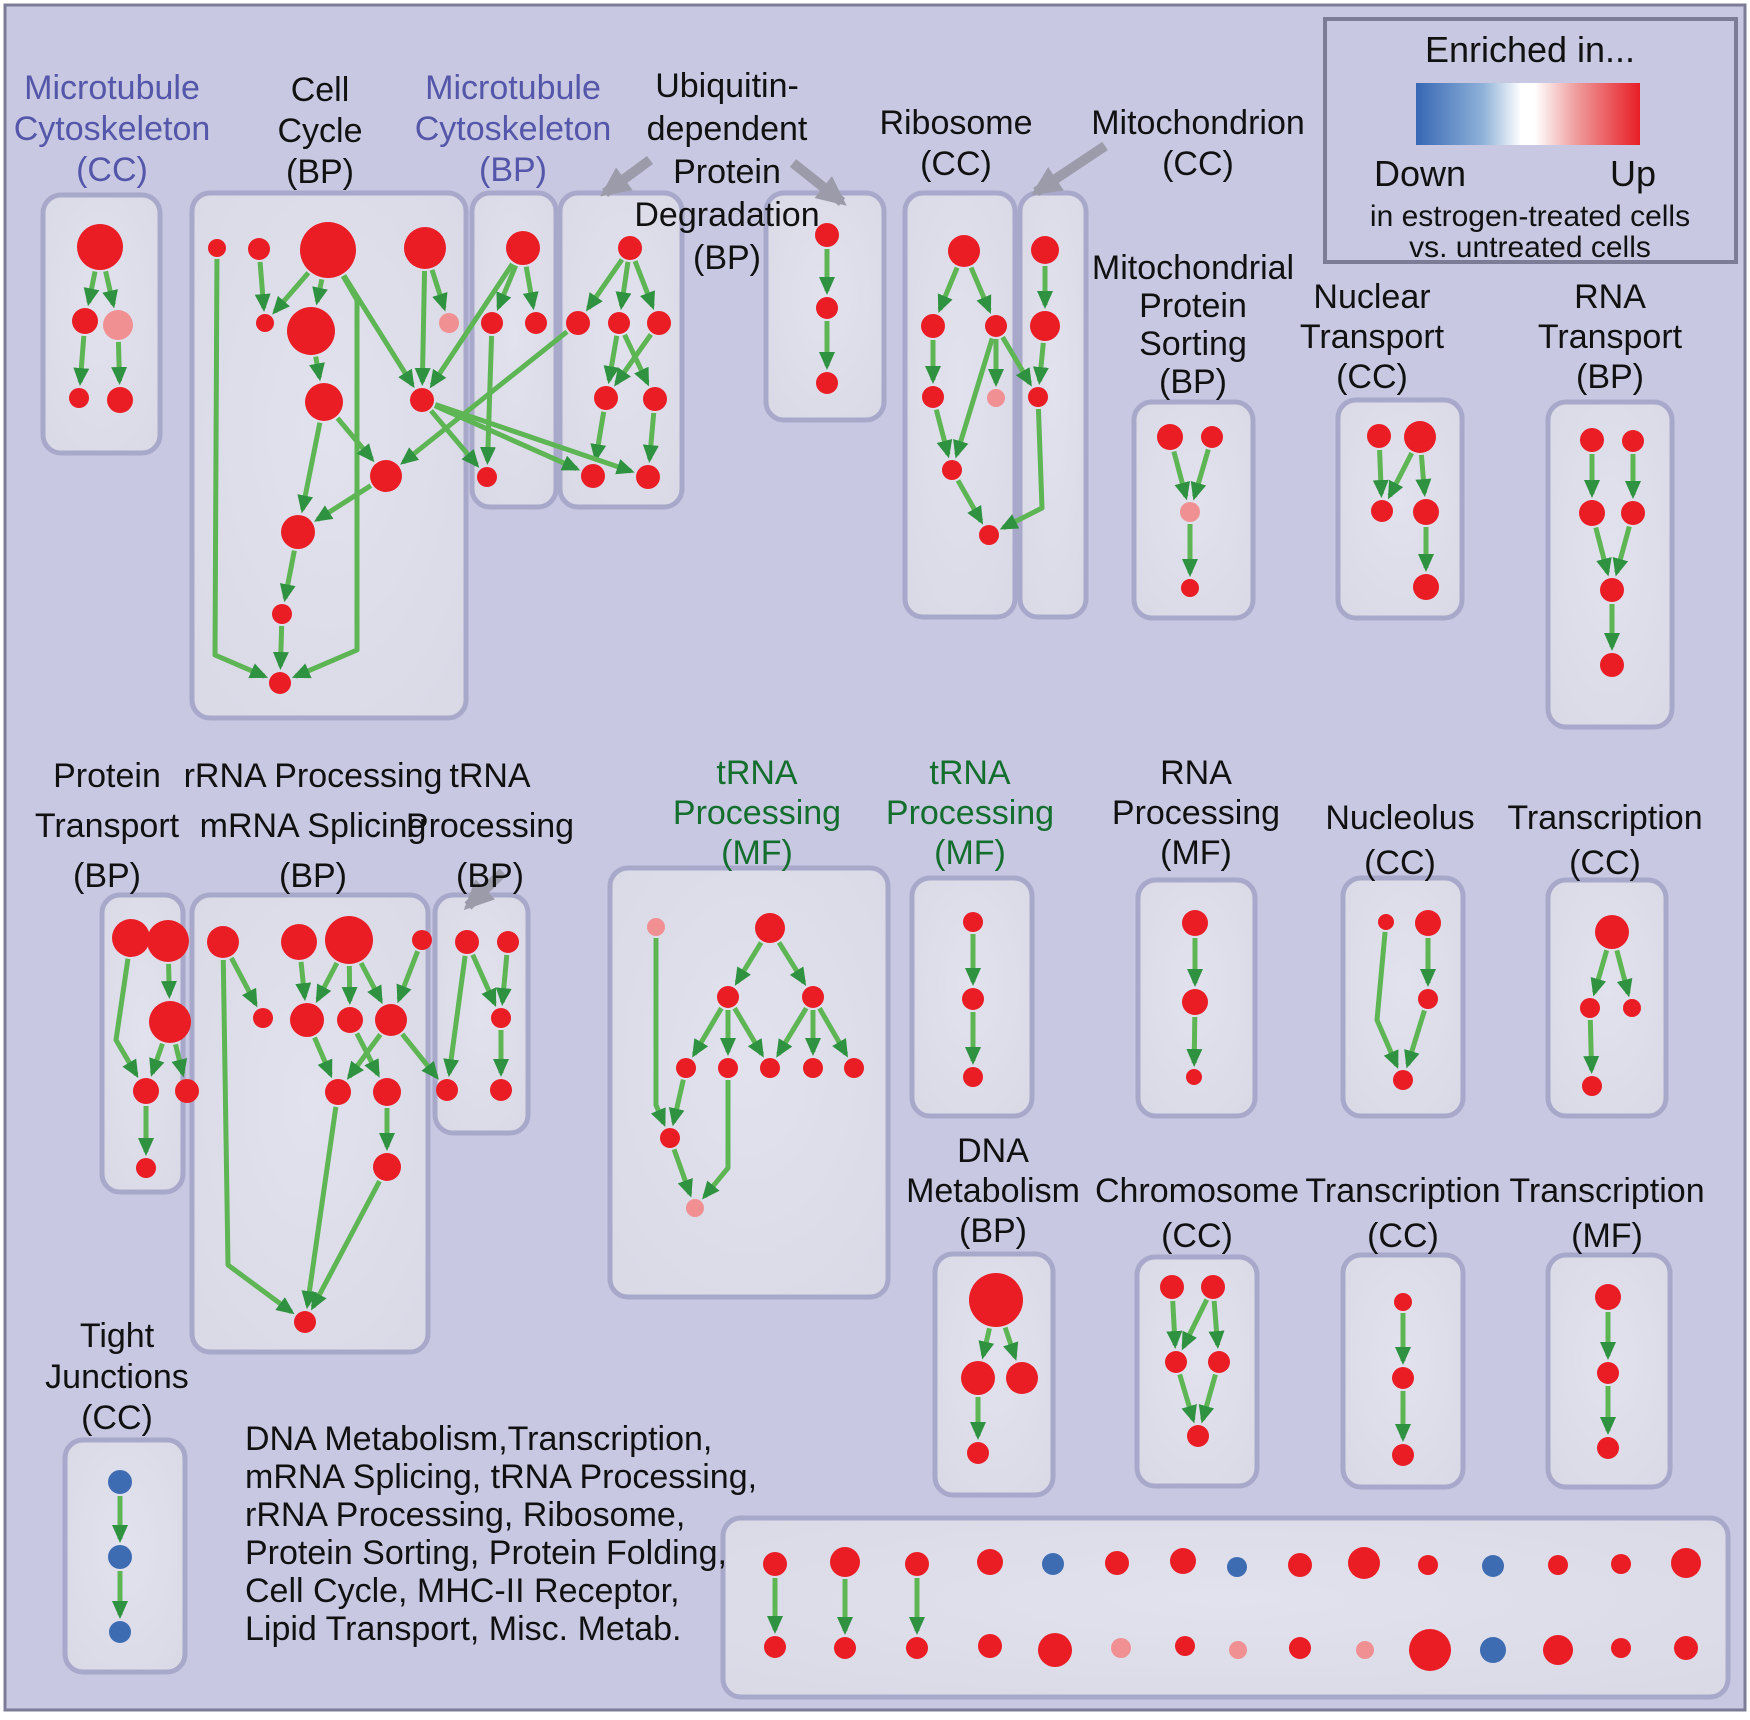  I want to click on cluster-label-mt-cc-line-0: Microtubule, so click(112, 88).